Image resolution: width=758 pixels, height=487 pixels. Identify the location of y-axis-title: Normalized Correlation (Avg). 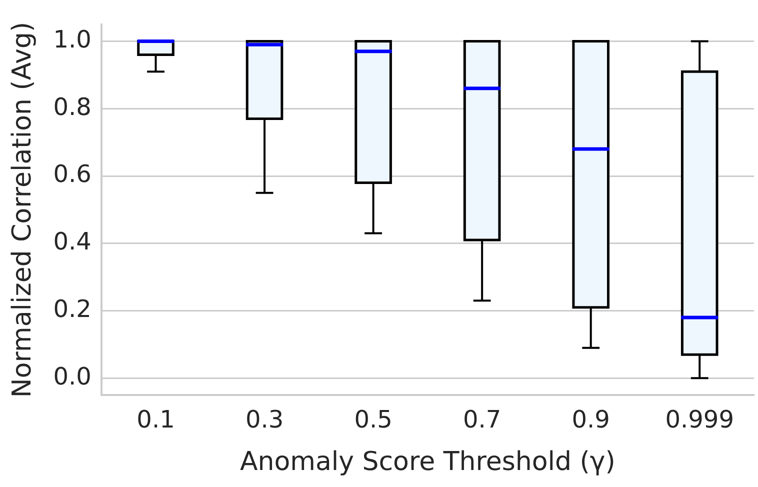
(22, 210).